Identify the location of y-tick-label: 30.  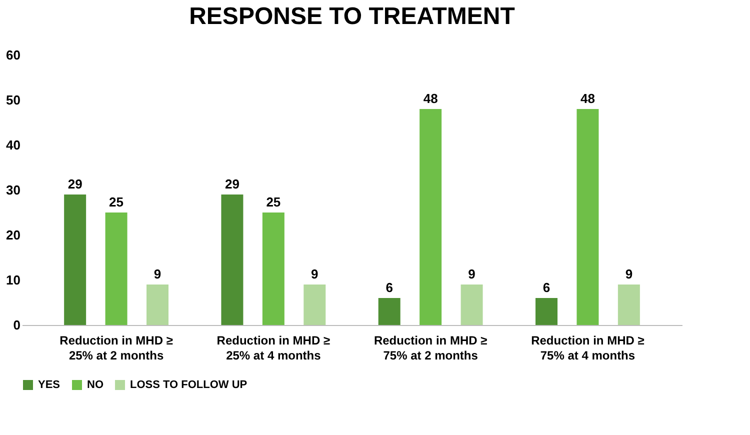
(13, 190).